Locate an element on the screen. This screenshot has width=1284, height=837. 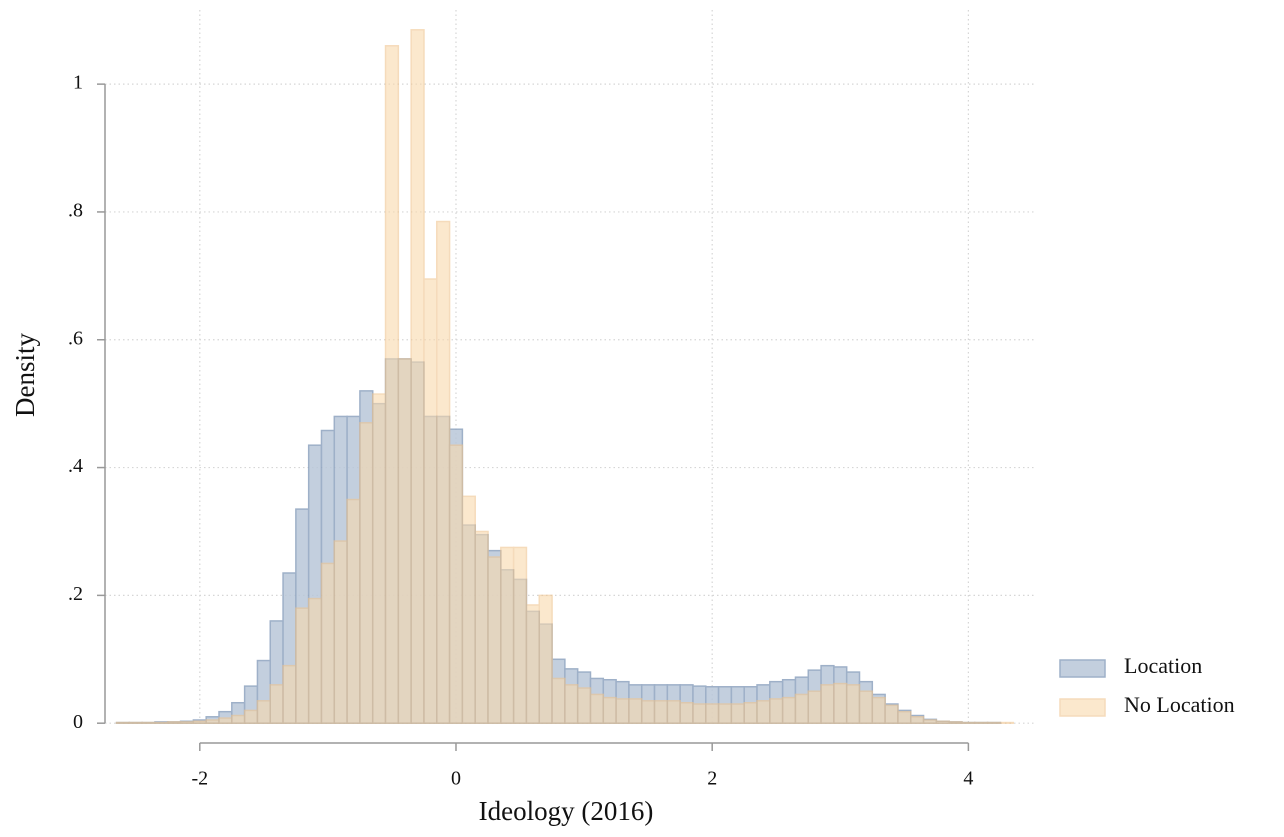
y-tick-label: .2 is located at coordinates (75, 594).